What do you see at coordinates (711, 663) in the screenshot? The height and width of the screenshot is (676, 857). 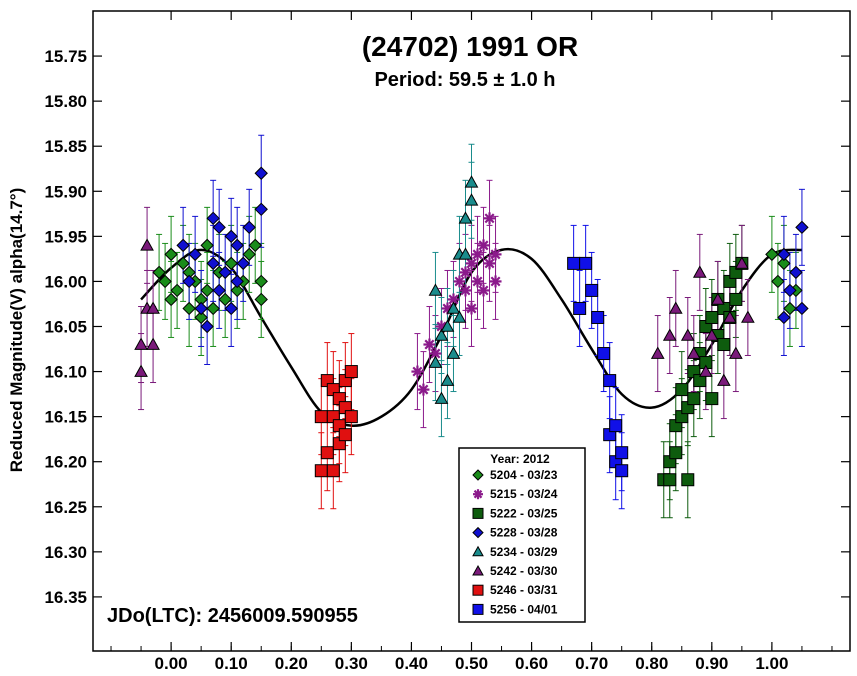 I see `x-tick-label: 0.90` at bounding box center [711, 663].